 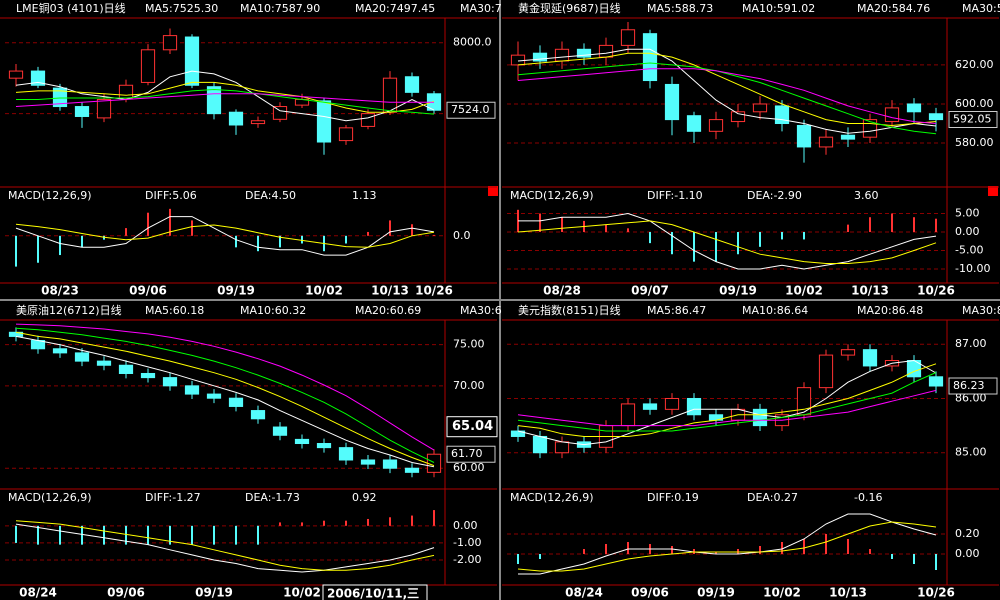 What do you see at coordinates (272, 497) in the screenshot?
I see `macd-dea: DEA:-1.73` at bounding box center [272, 497].